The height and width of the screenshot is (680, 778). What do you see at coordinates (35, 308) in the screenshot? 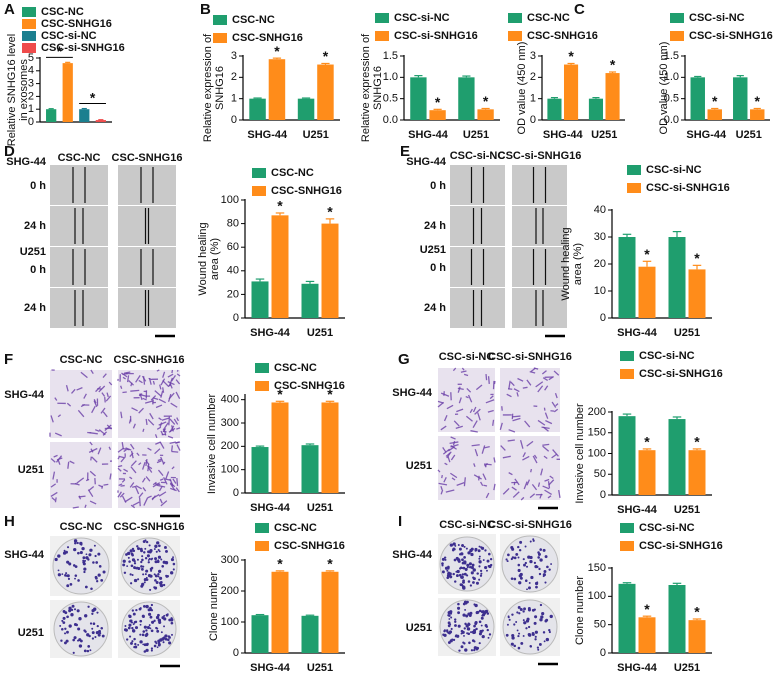
I see `row-label: 24 h` at bounding box center [35, 308].